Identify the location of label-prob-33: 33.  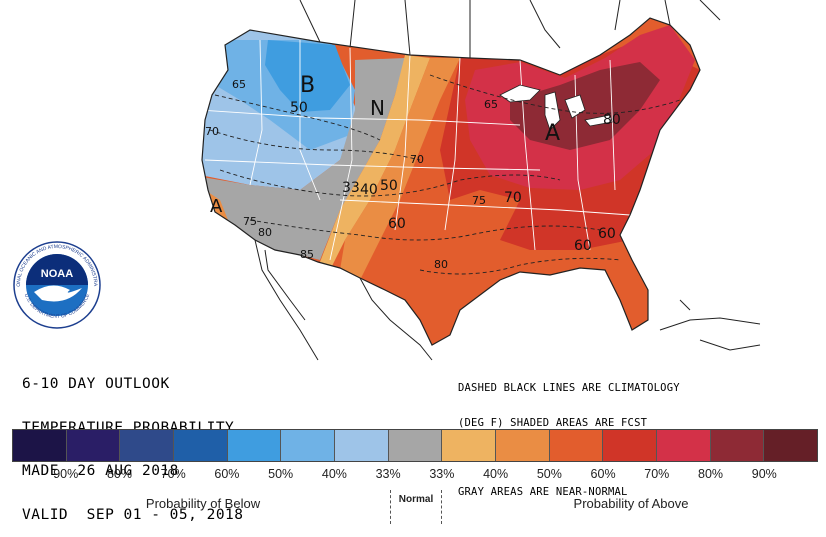
(351, 188).